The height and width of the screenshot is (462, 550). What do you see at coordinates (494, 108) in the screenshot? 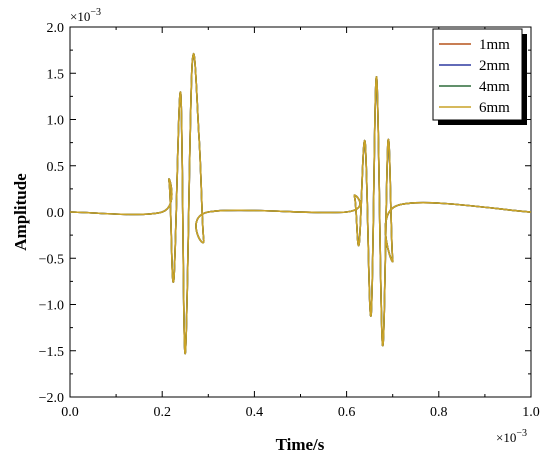
I see `legend-label: 6mm` at bounding box center [494, 108].